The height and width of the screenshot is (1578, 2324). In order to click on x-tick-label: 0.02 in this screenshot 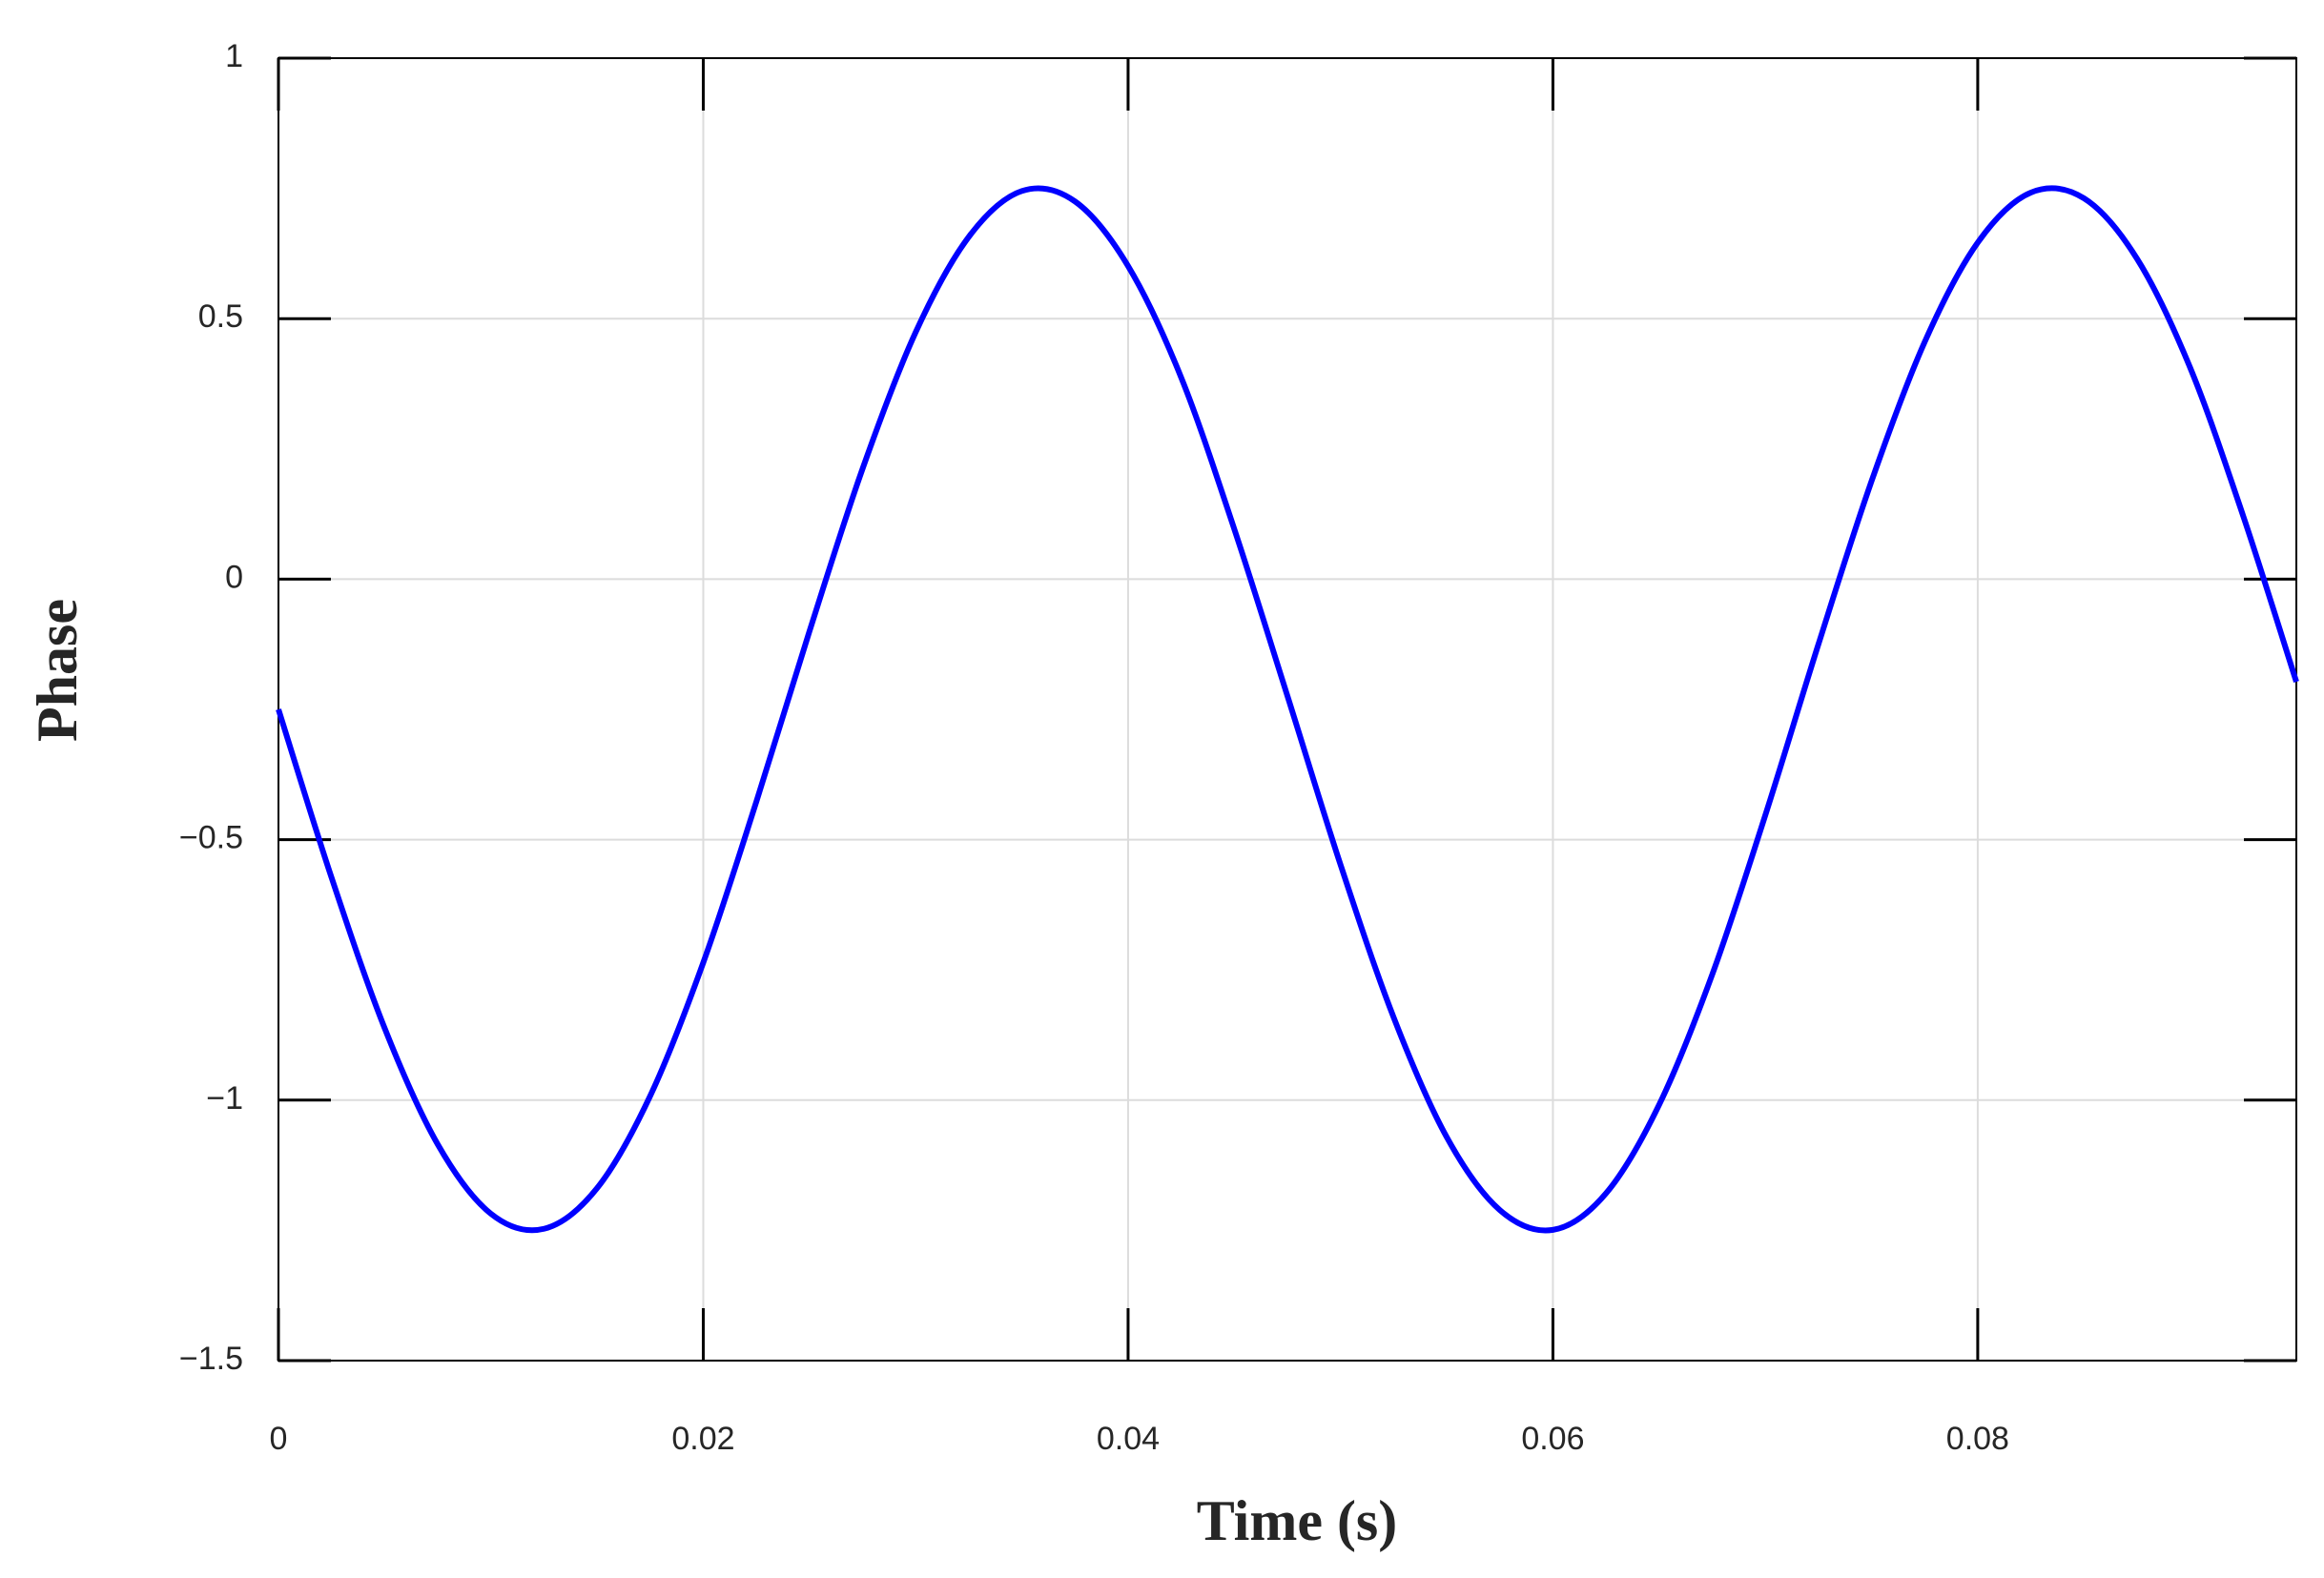, I will do `click(702, 1439)`.